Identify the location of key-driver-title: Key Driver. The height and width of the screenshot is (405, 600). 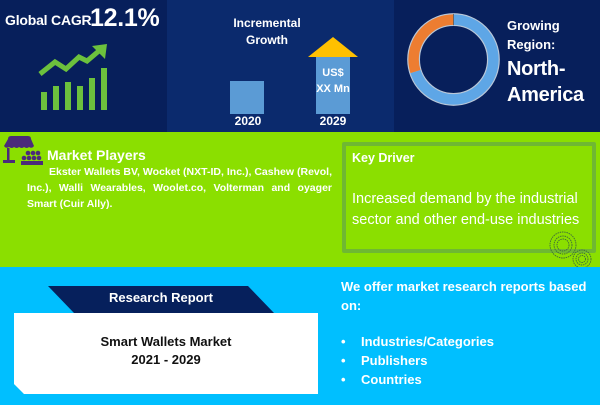
(383, 158).